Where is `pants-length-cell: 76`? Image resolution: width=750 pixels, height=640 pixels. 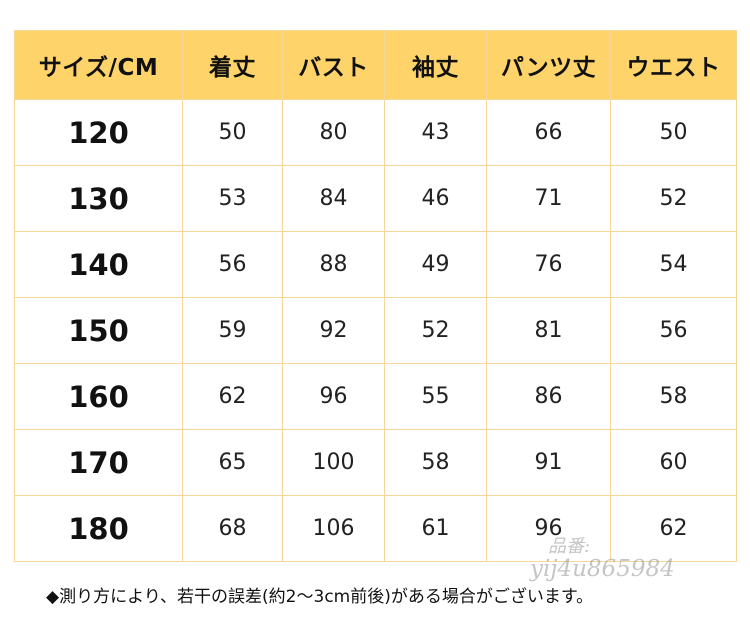
pants-length-cell: 76 is located at coordinates (548, 264).